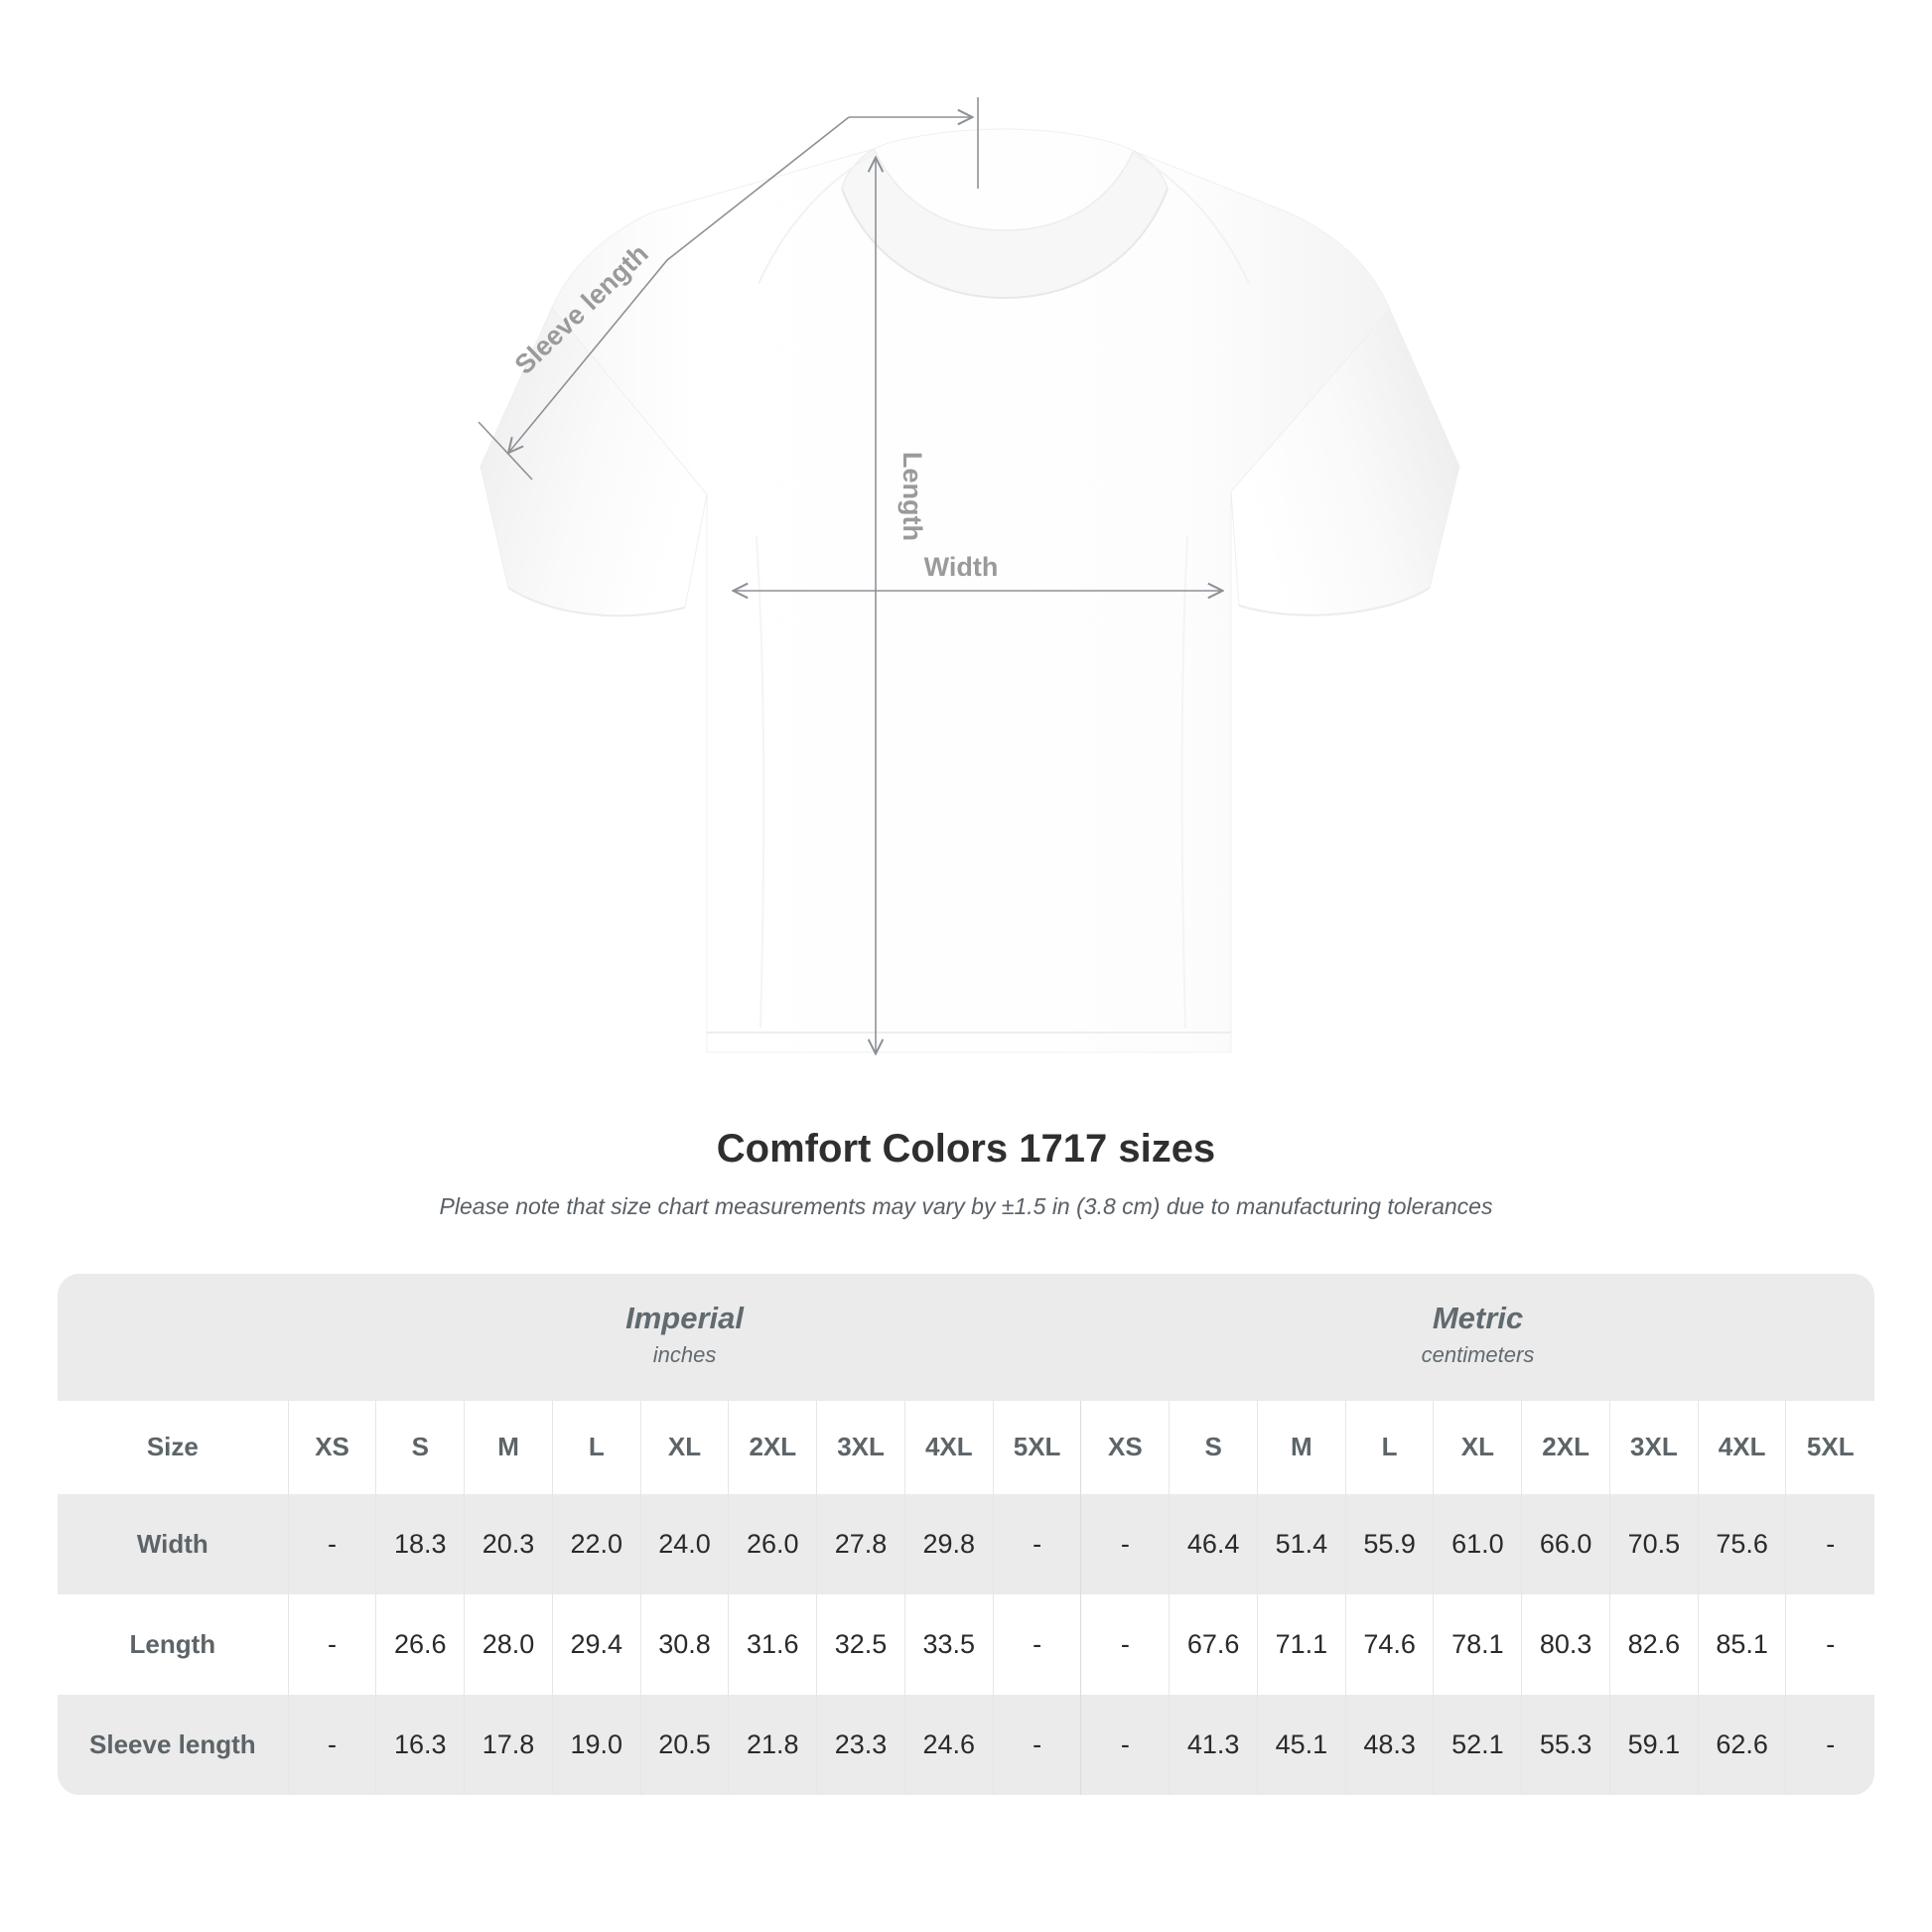  What do you see at coordinates (861, 1745) in the screenshot?
I see `cell-imperial-3xl: 23.3` at bounding box center [861, 1745].